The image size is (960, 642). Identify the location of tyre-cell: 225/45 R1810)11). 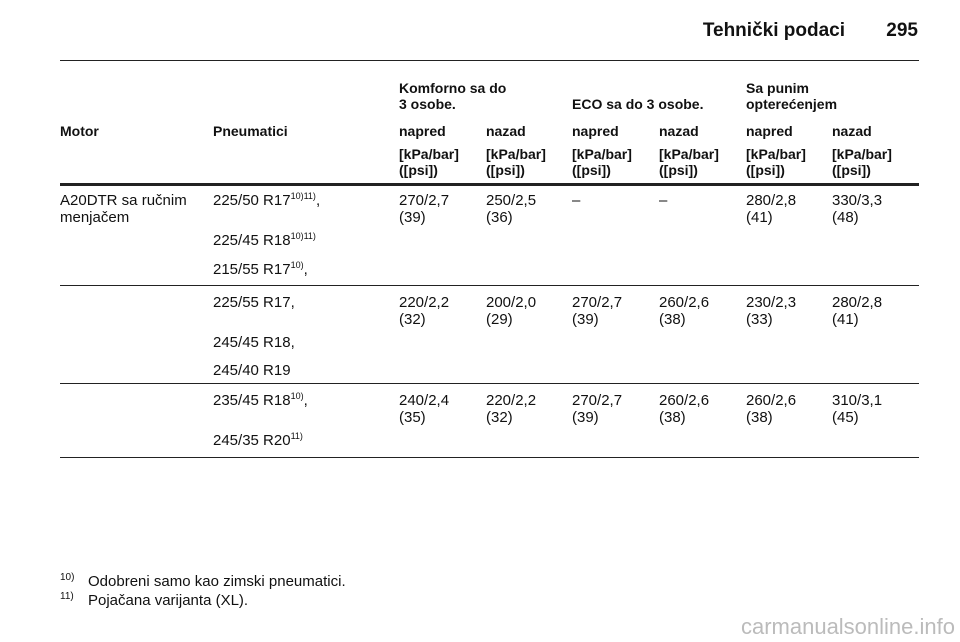
(264, 240).